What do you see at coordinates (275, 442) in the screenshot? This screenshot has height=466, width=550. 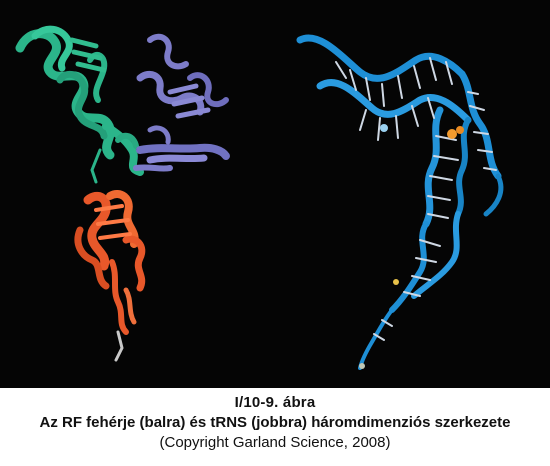 I see `figure-credit: (Copyright Garland Science, 2008)` at bounding box center [275, 442].